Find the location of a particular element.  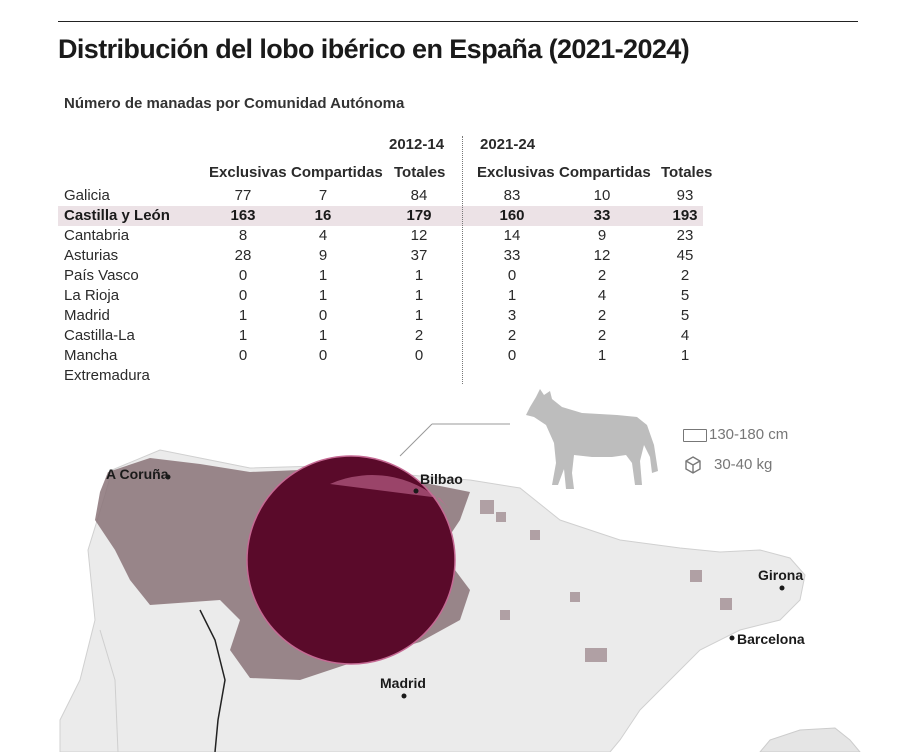

city-a-coruna: A Coruña is located at coordinates (138, 474).